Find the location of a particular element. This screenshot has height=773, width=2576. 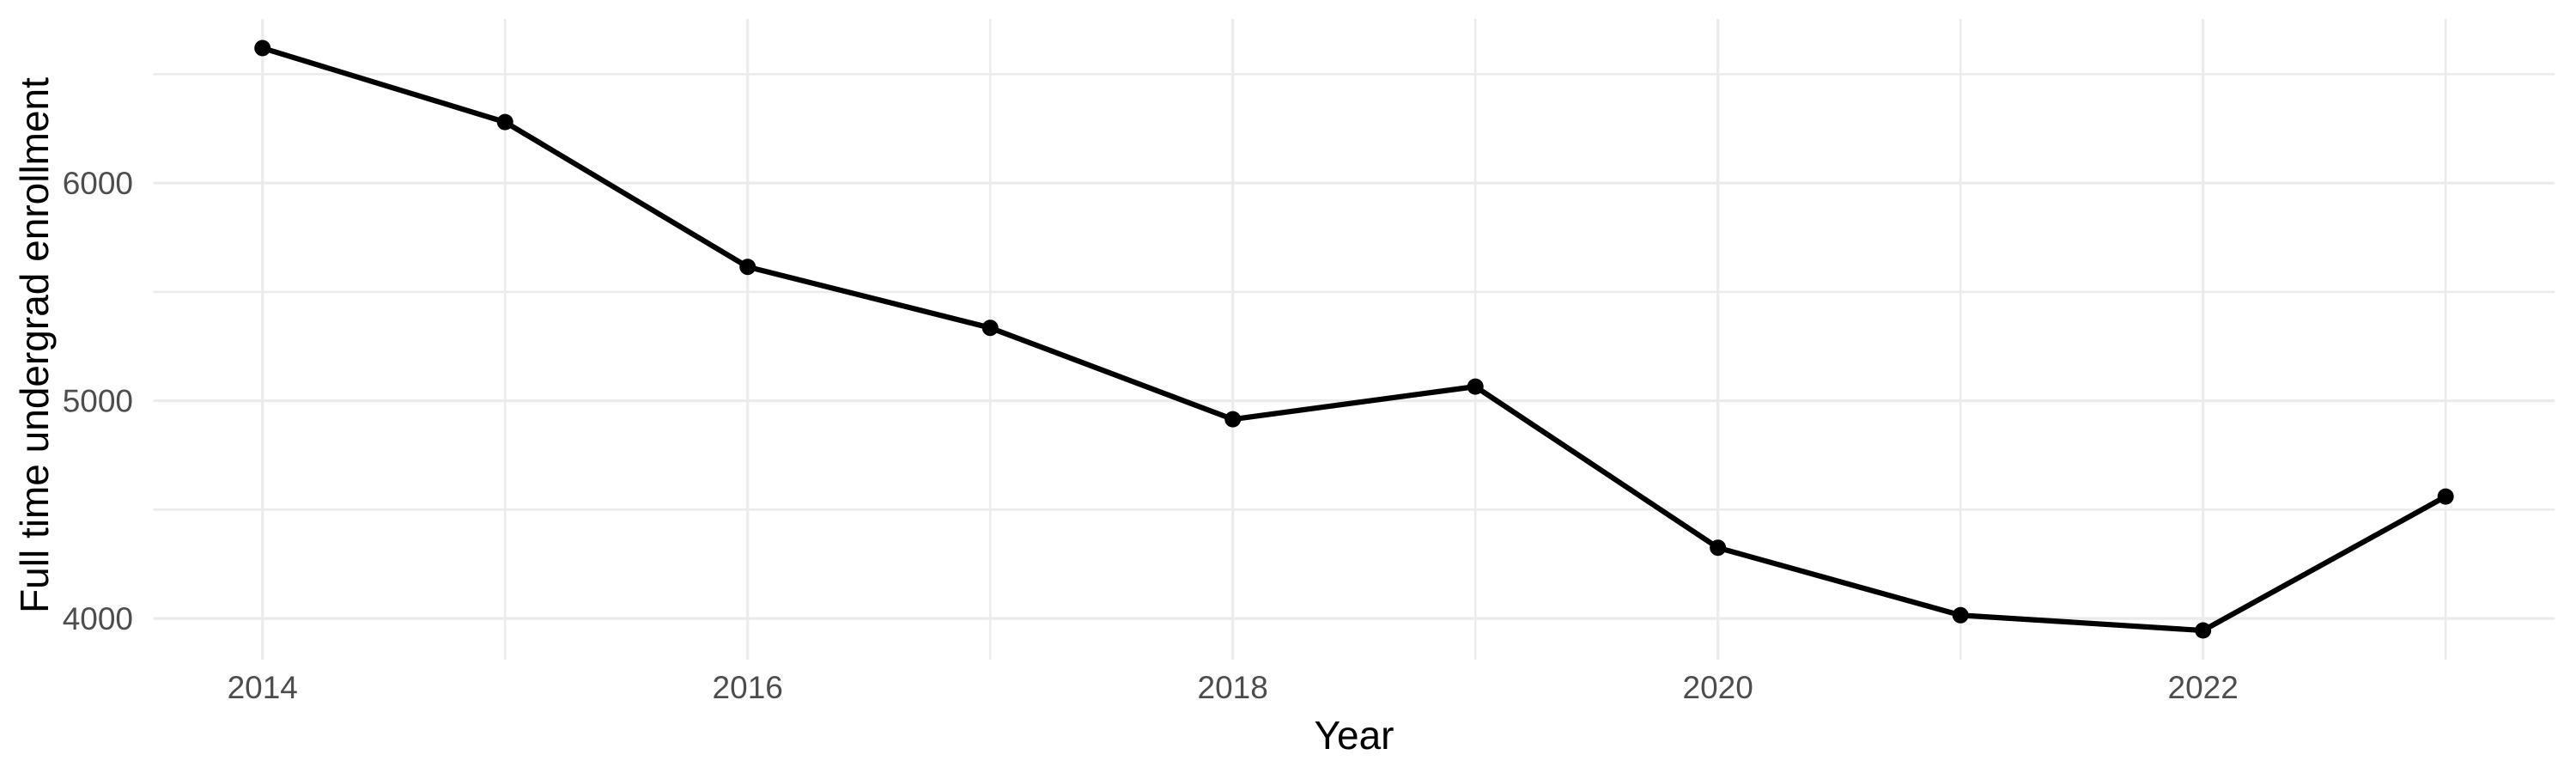

x-tick-label: 2020 is located at coordinates (1718, 687).